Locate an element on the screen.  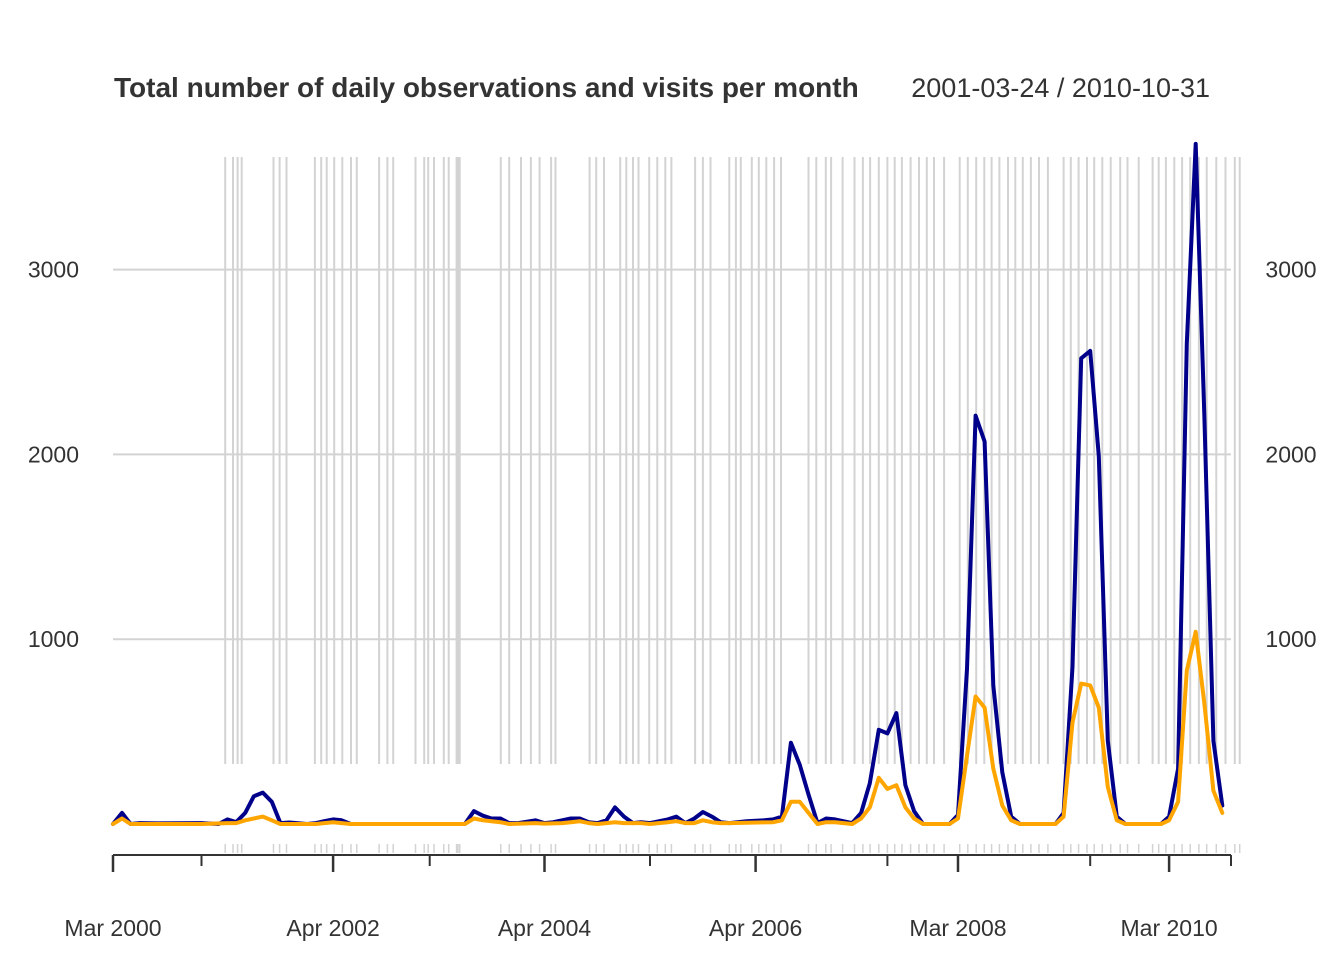
x-tick-label: Mar 2000 is located at coordinates (112, 928).